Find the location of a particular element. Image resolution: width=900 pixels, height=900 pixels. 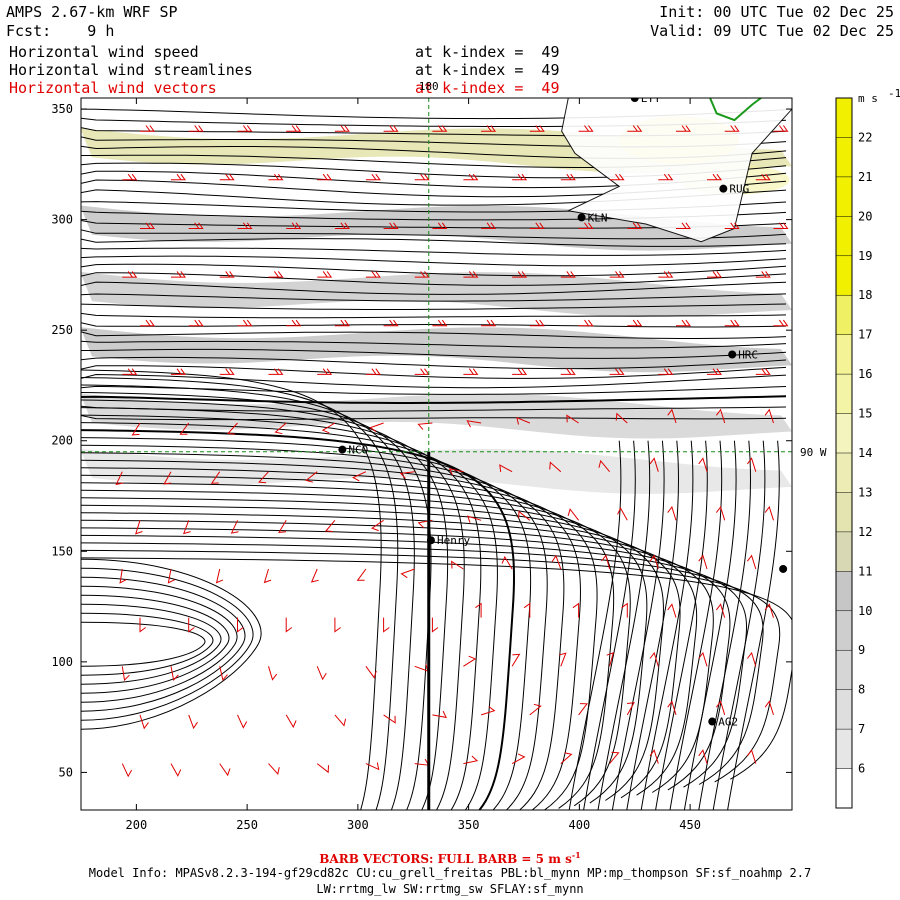

colorbar-label: 22 is located at coordinates (865, 137).